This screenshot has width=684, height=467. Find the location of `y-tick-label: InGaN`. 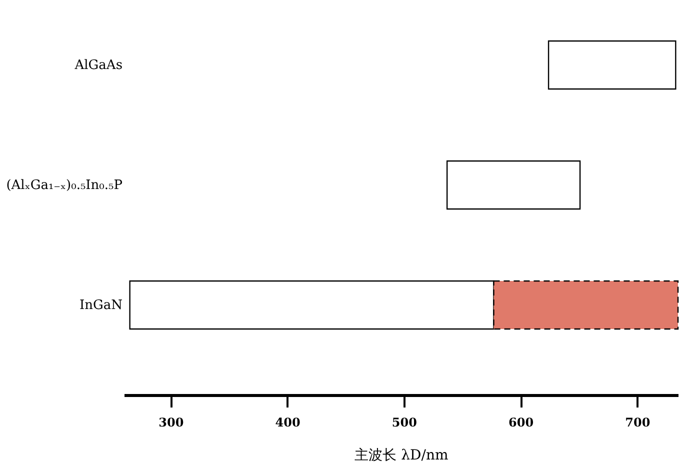

y-tick-label: InGaN is located at coordinates (100, 305).